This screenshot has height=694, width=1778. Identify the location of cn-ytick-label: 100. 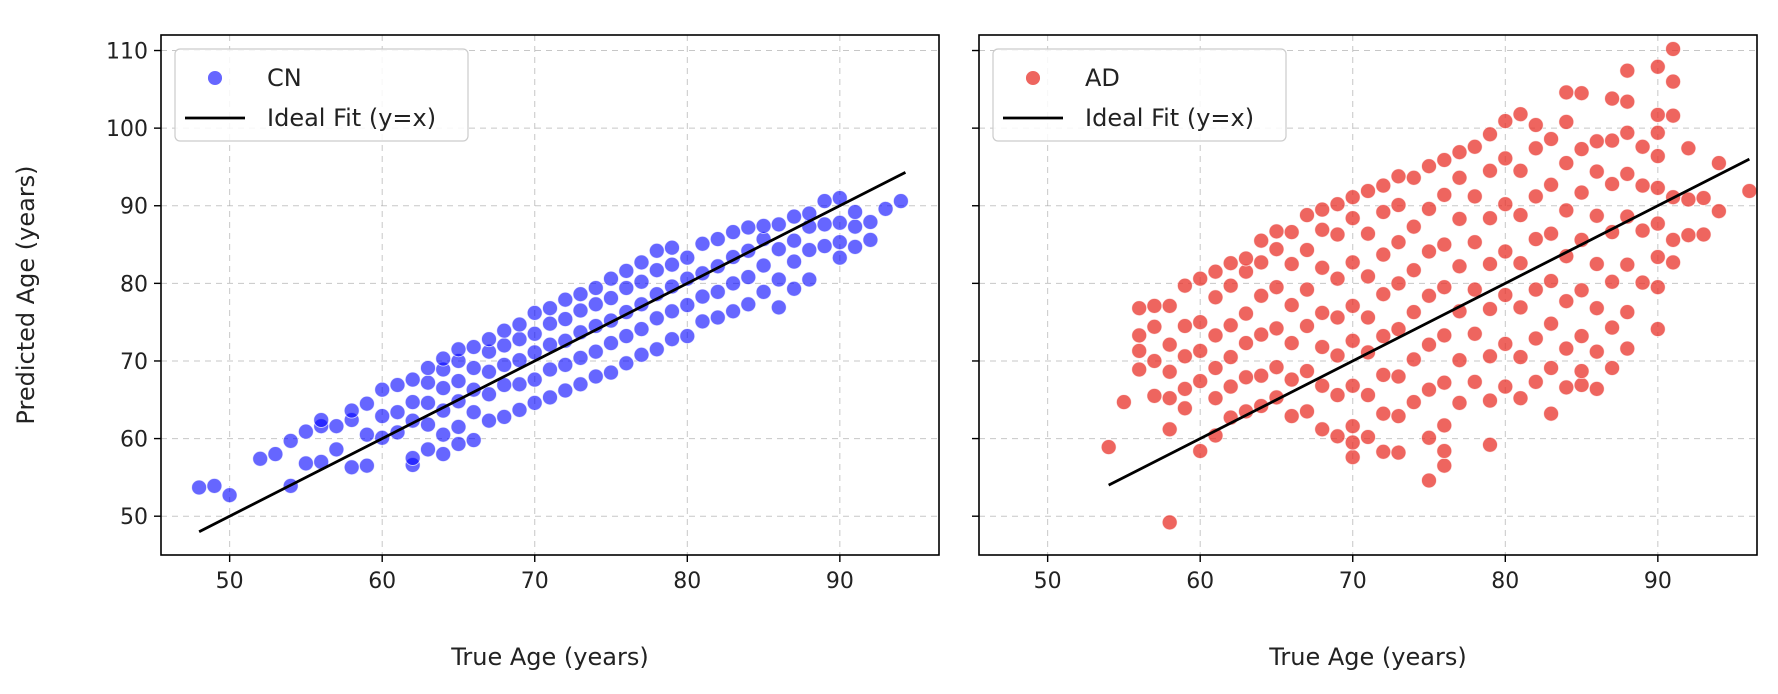
(127, 129).